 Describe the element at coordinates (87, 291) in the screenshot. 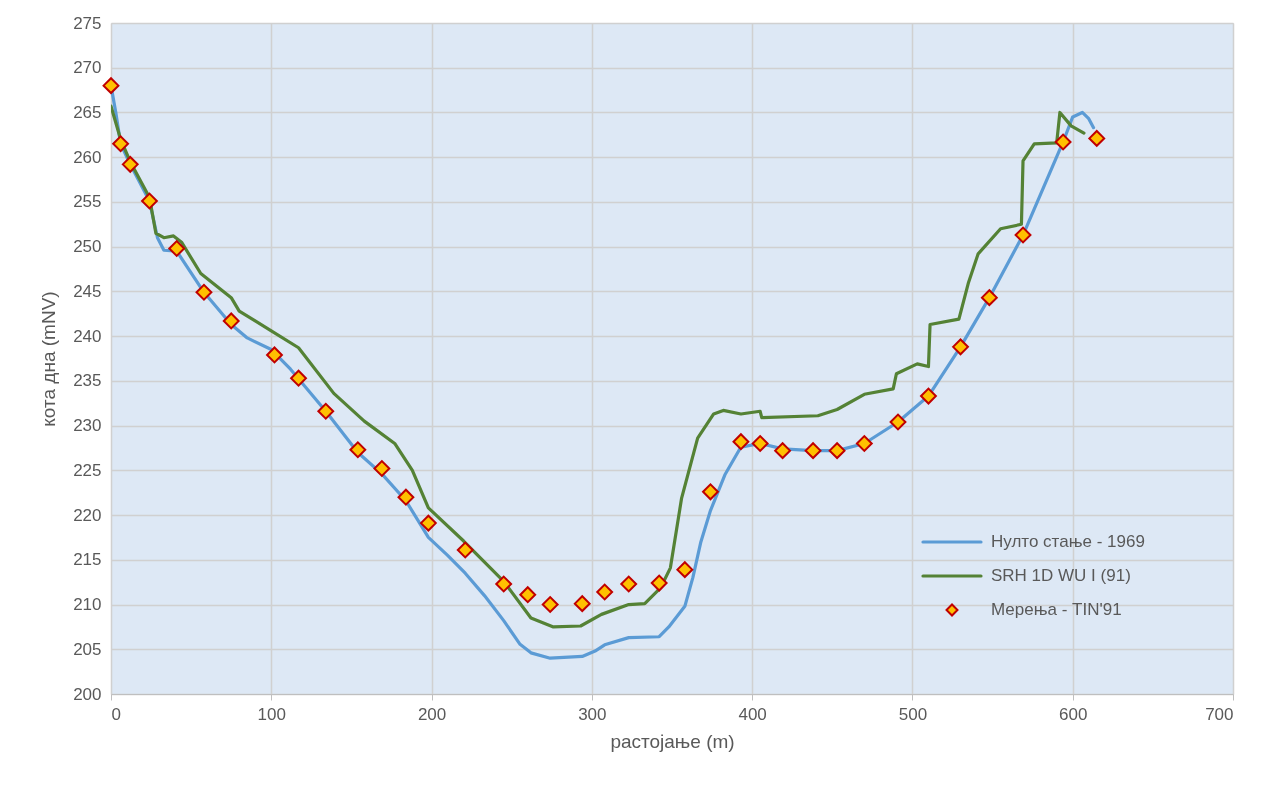

I see `y-tick-label: 245` at that location.